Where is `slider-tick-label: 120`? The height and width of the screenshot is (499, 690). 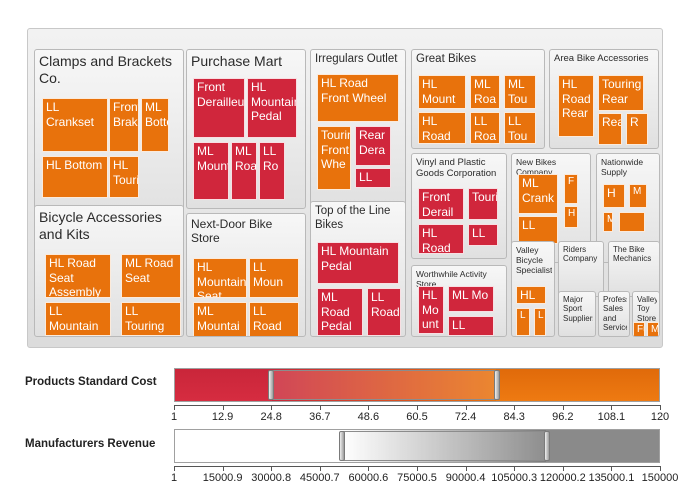 slider-tick-label: 120 is located at coordinates (660, 417).